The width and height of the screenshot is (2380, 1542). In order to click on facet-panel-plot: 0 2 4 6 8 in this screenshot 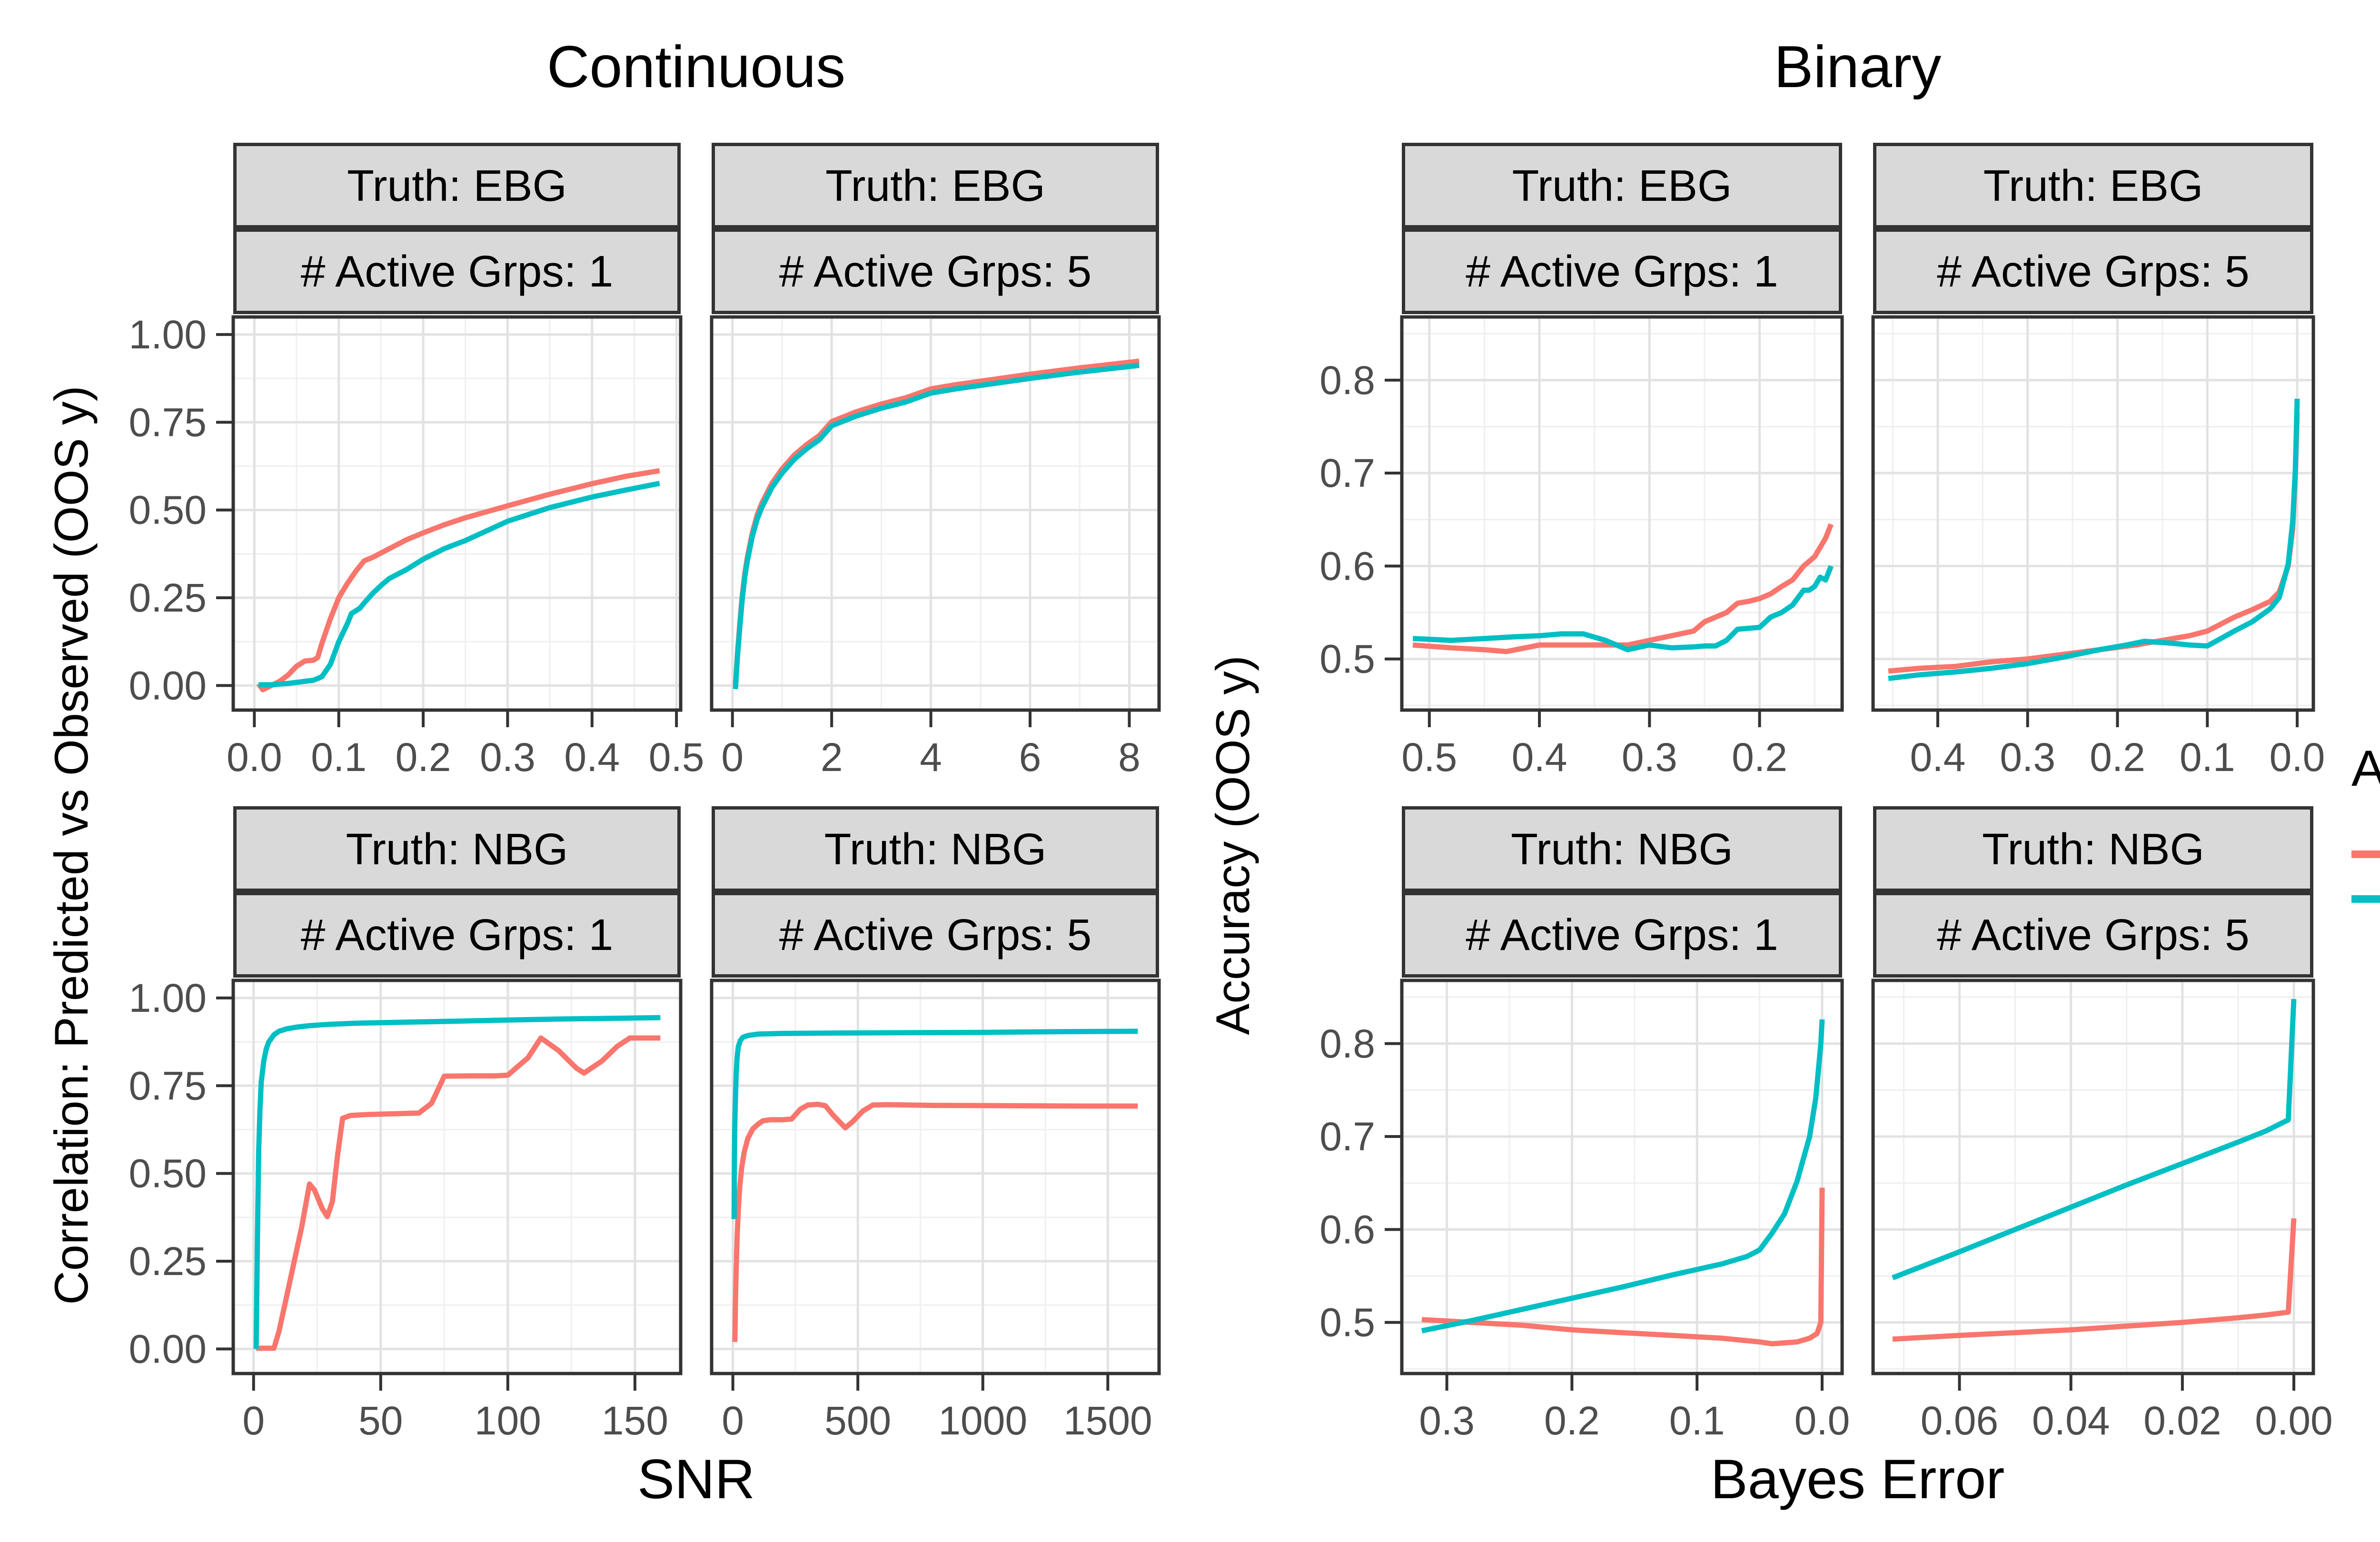, I will do `click(935, 547)`.